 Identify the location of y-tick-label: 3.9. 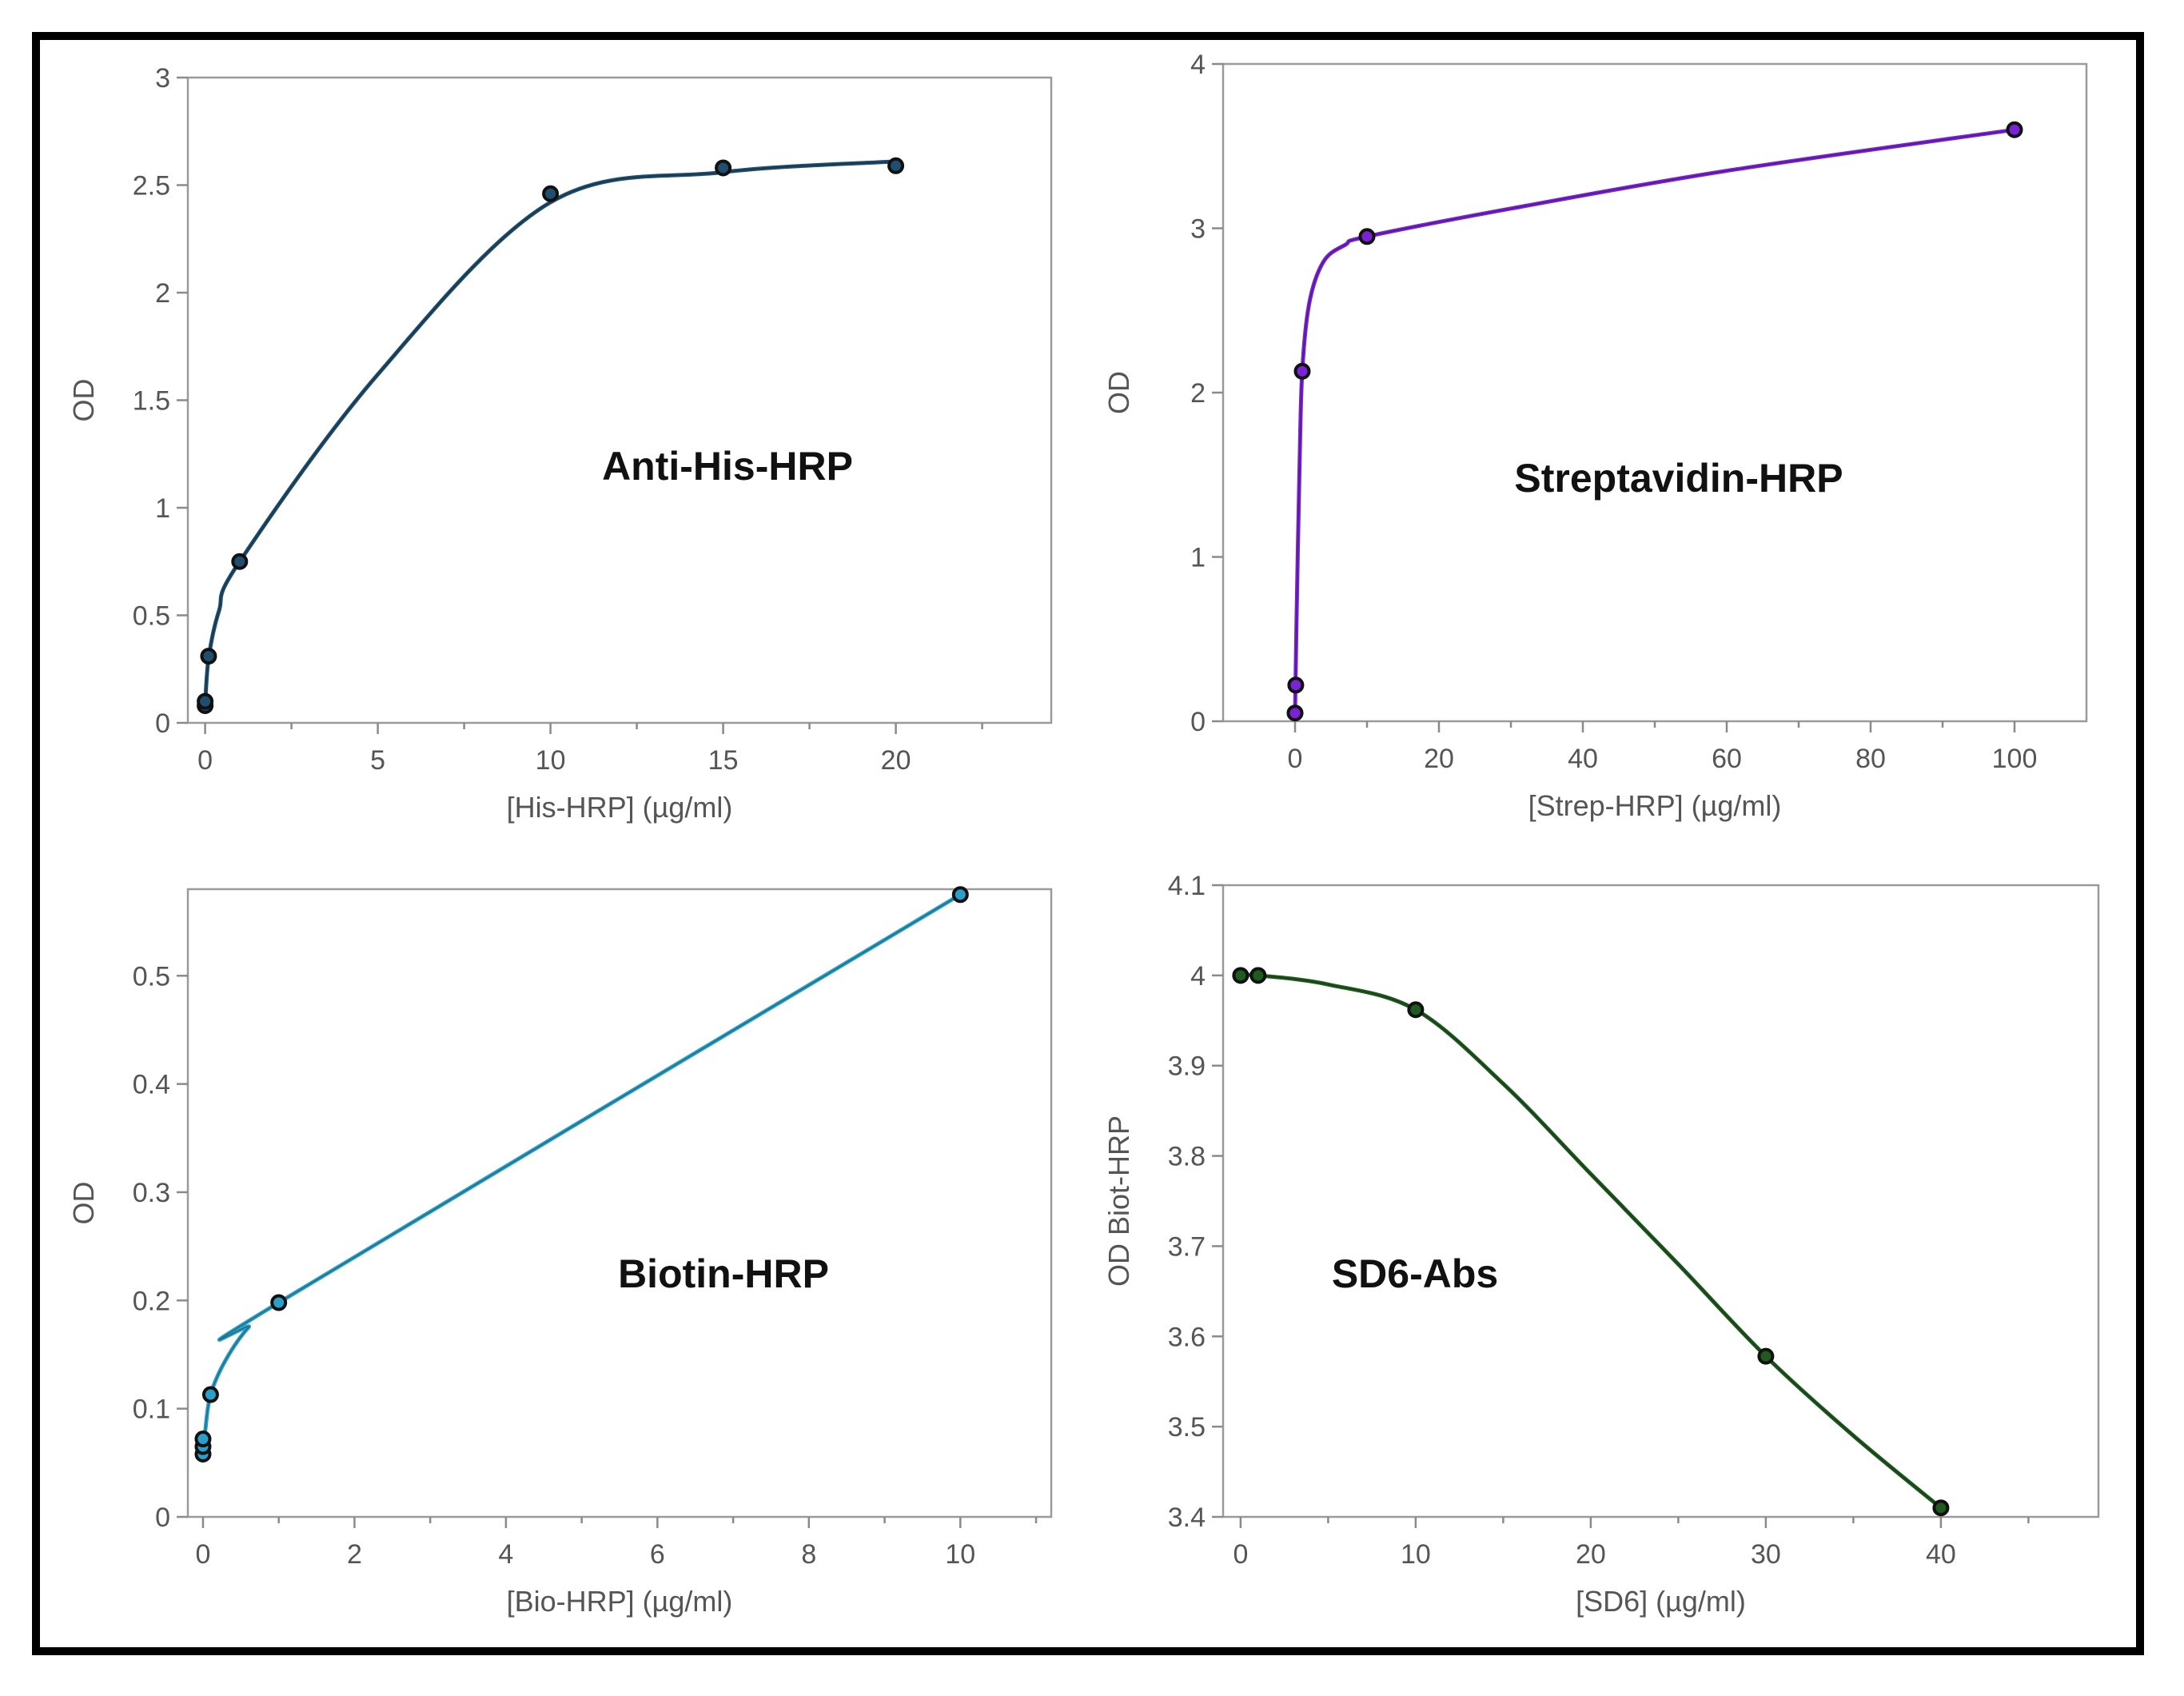
(1187, 1067).